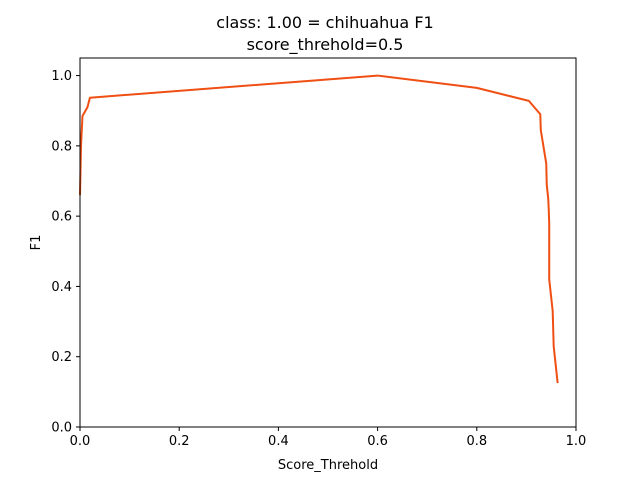 The height and width of the screenshot is (480, 640). I want to click on x-axis-label: Score_Threhold, so click(328, 465).